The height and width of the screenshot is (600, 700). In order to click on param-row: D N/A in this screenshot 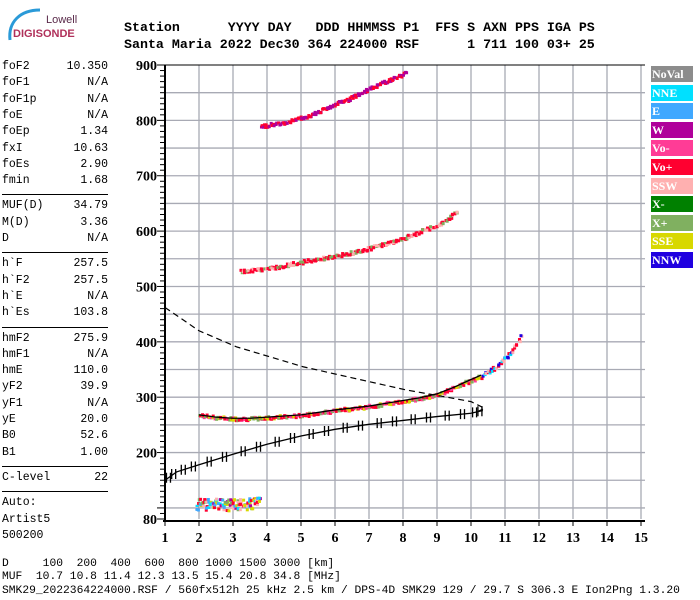, I will do `click(55, 240)`.